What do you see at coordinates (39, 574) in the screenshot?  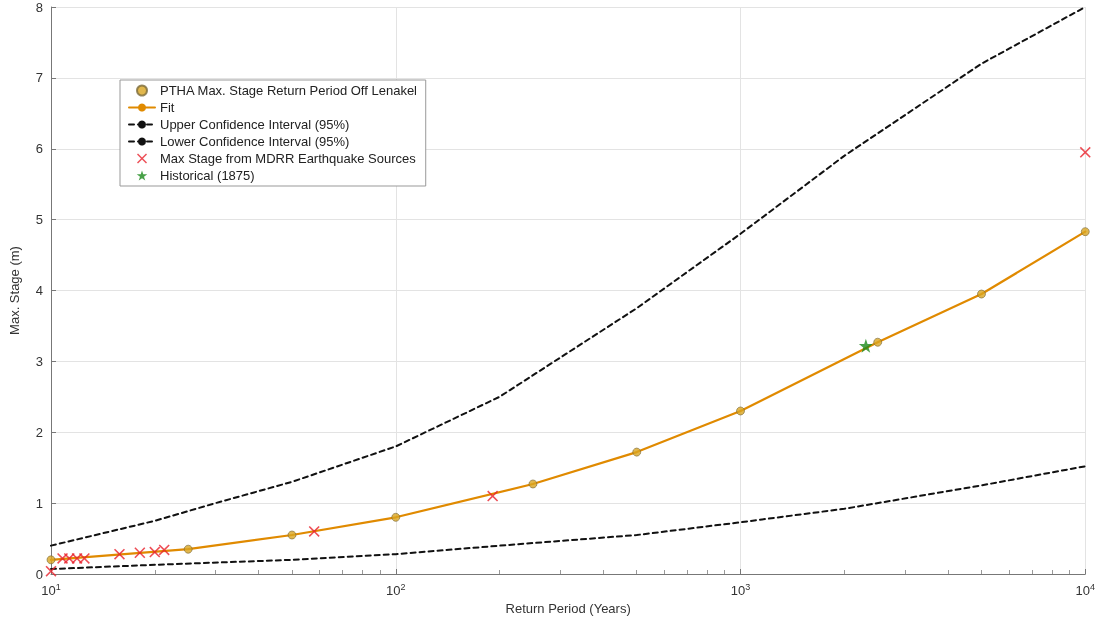 I see `y-tick-label: 0` at bounding box center [39, 574].